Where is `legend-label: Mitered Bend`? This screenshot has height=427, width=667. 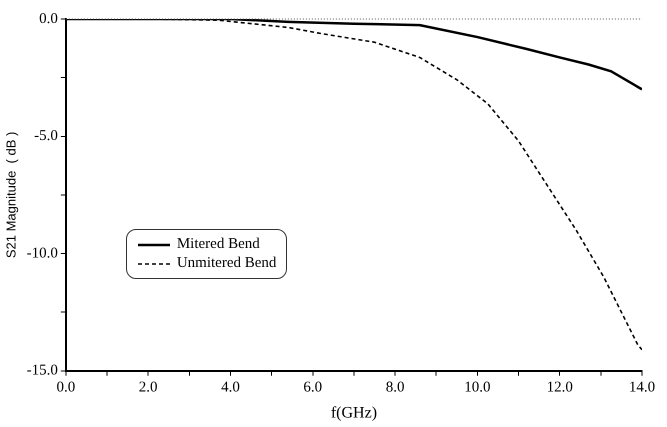
legend-label: Mitered Bend is located at coordinates (218, 244).